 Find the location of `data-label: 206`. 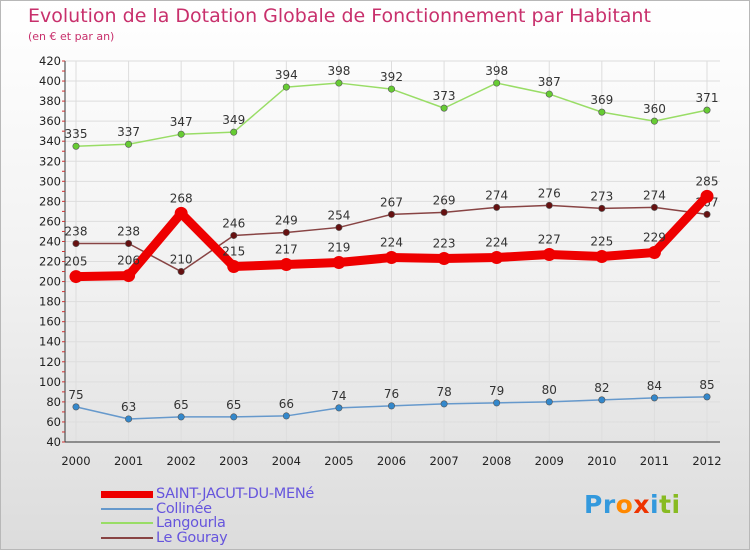

data-label: 206 is located at coordinates (128, 261).